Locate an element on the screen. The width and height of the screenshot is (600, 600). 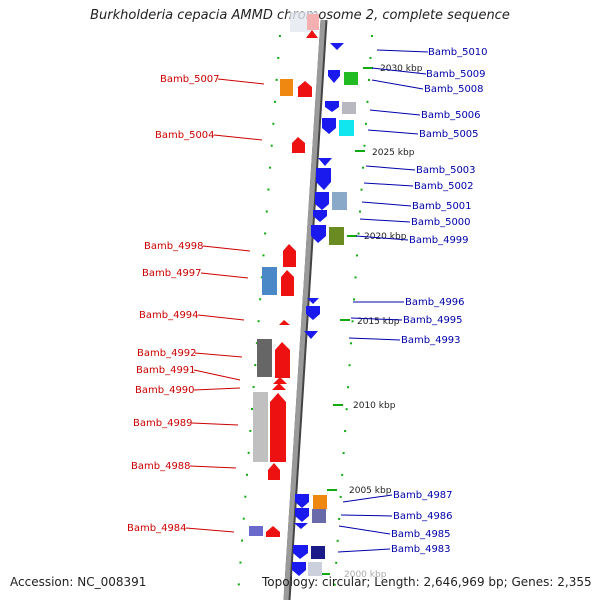
gene-label-left: Bamb_4990 is located at coordinates (165, 390).